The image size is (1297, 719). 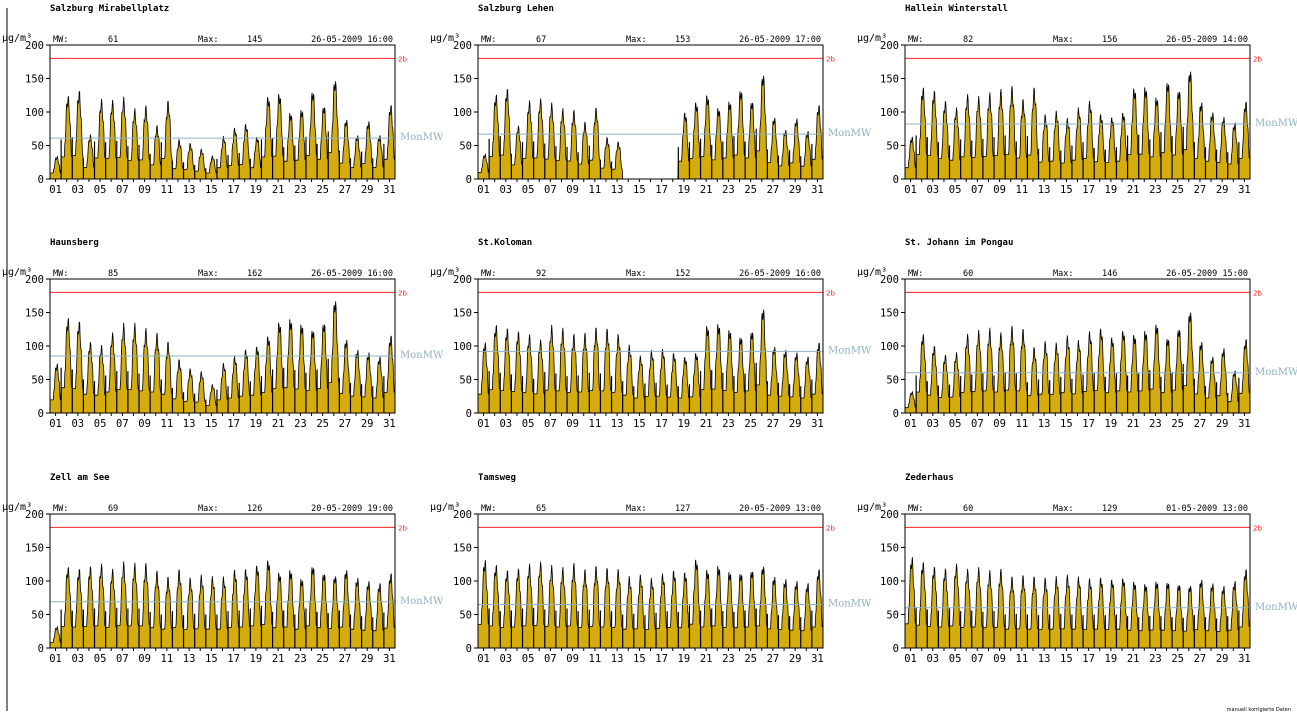 I want to click on max-value: 129, so click(x=1109, y=509).